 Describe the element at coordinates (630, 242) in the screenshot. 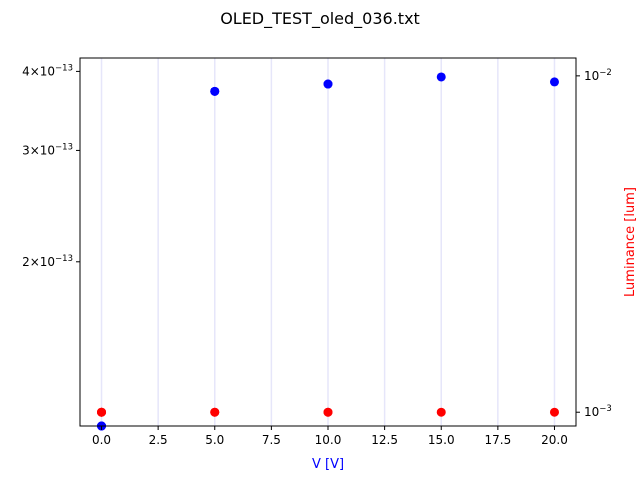

I see `right-axis-label: Luminance [lum]` at that location.